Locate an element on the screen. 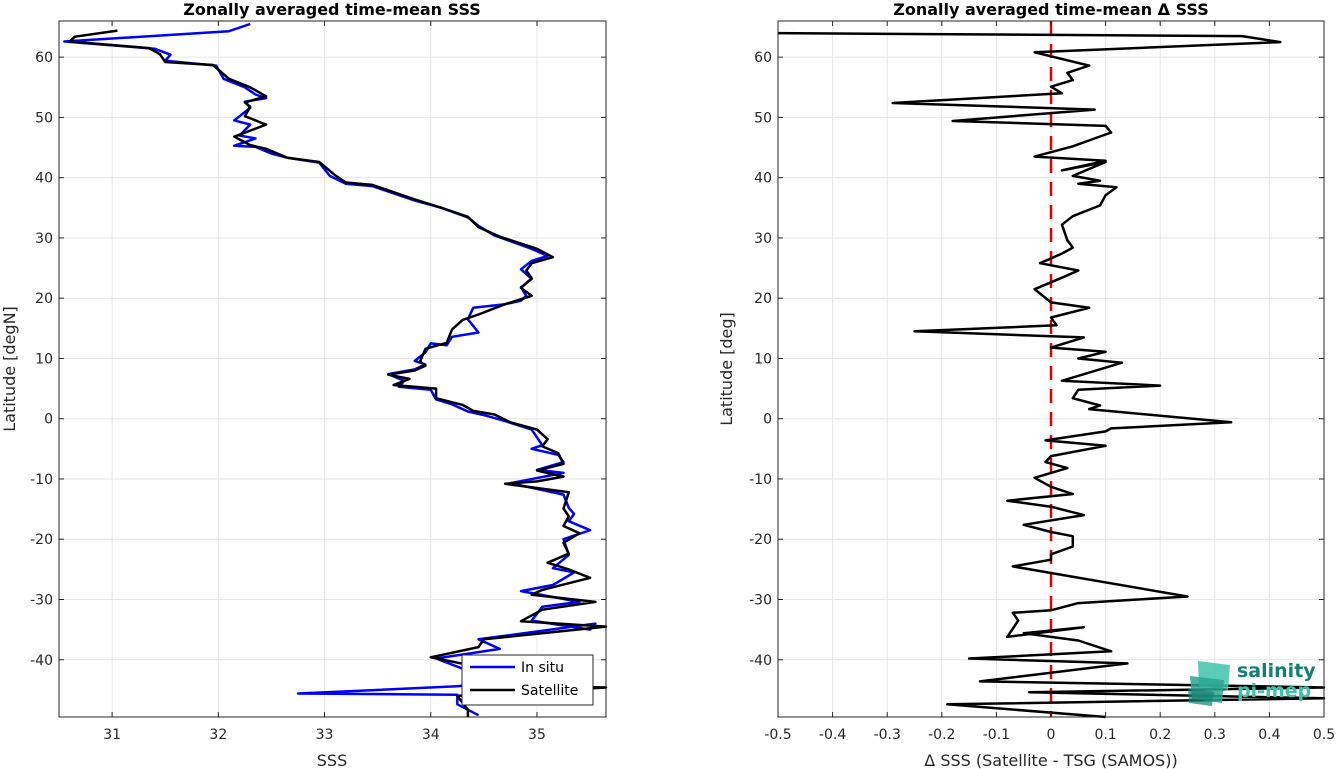 Image resolution: width=1336 pixels, height=769 pixels. salinity-logo-icon is located at coordinates (1209, 683).